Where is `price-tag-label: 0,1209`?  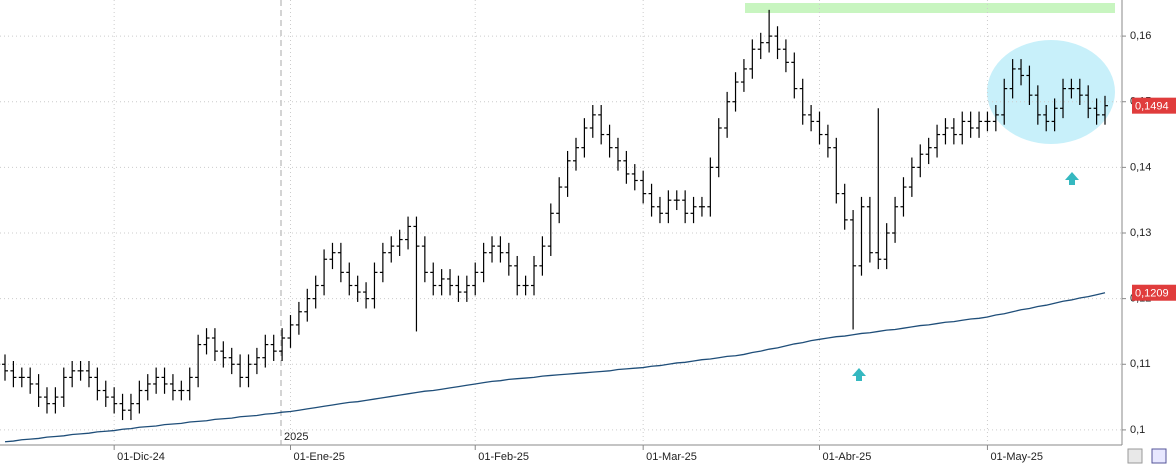 price-tag-label: 0,1209 is located at coordinates (1152, 294).